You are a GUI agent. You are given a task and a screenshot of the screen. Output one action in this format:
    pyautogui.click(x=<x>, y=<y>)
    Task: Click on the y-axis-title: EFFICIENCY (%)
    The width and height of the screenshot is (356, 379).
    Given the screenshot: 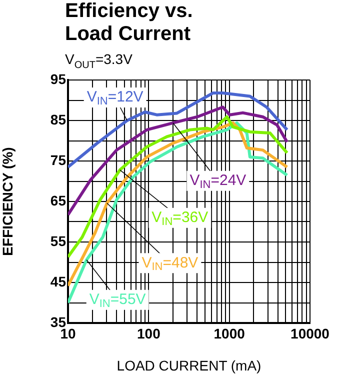 What is the action you would take?
    pyautogui.click(x=8, y=201)
    